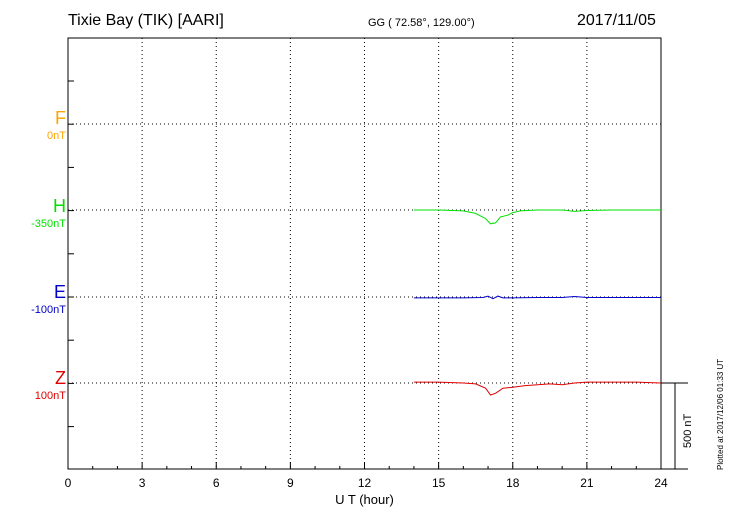 This screenshot has height=520, width=730. I want to click on baseline-label-f: 0nT, so click(56, 136).